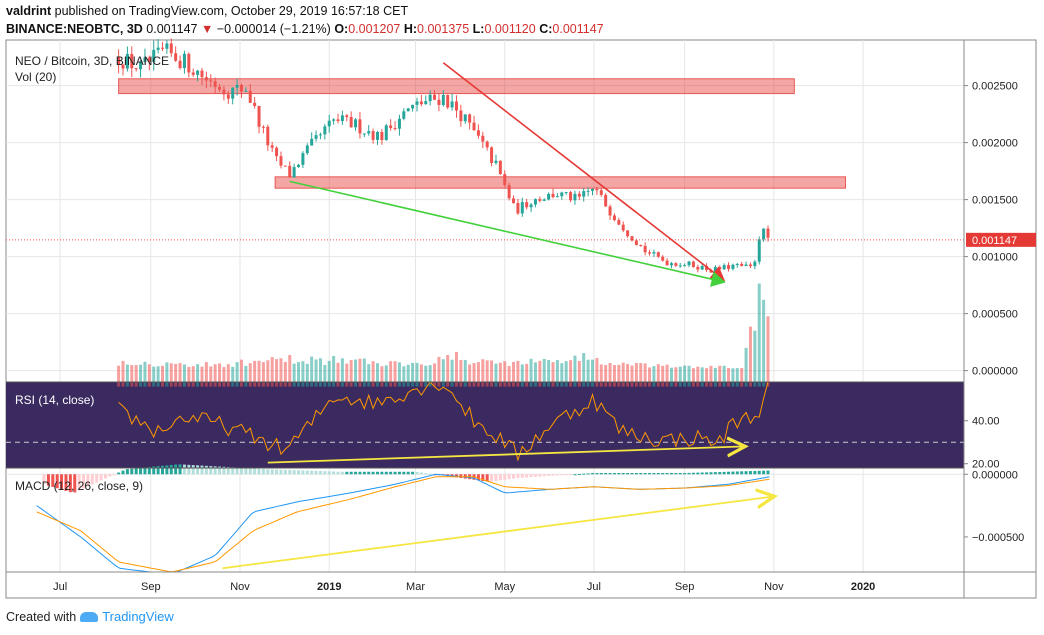 This screenshot has height=635, width=1044. Describe the element at coordinates (138, 616) in the screenshot. I see `tradingview-brand: TradingView` at that location.